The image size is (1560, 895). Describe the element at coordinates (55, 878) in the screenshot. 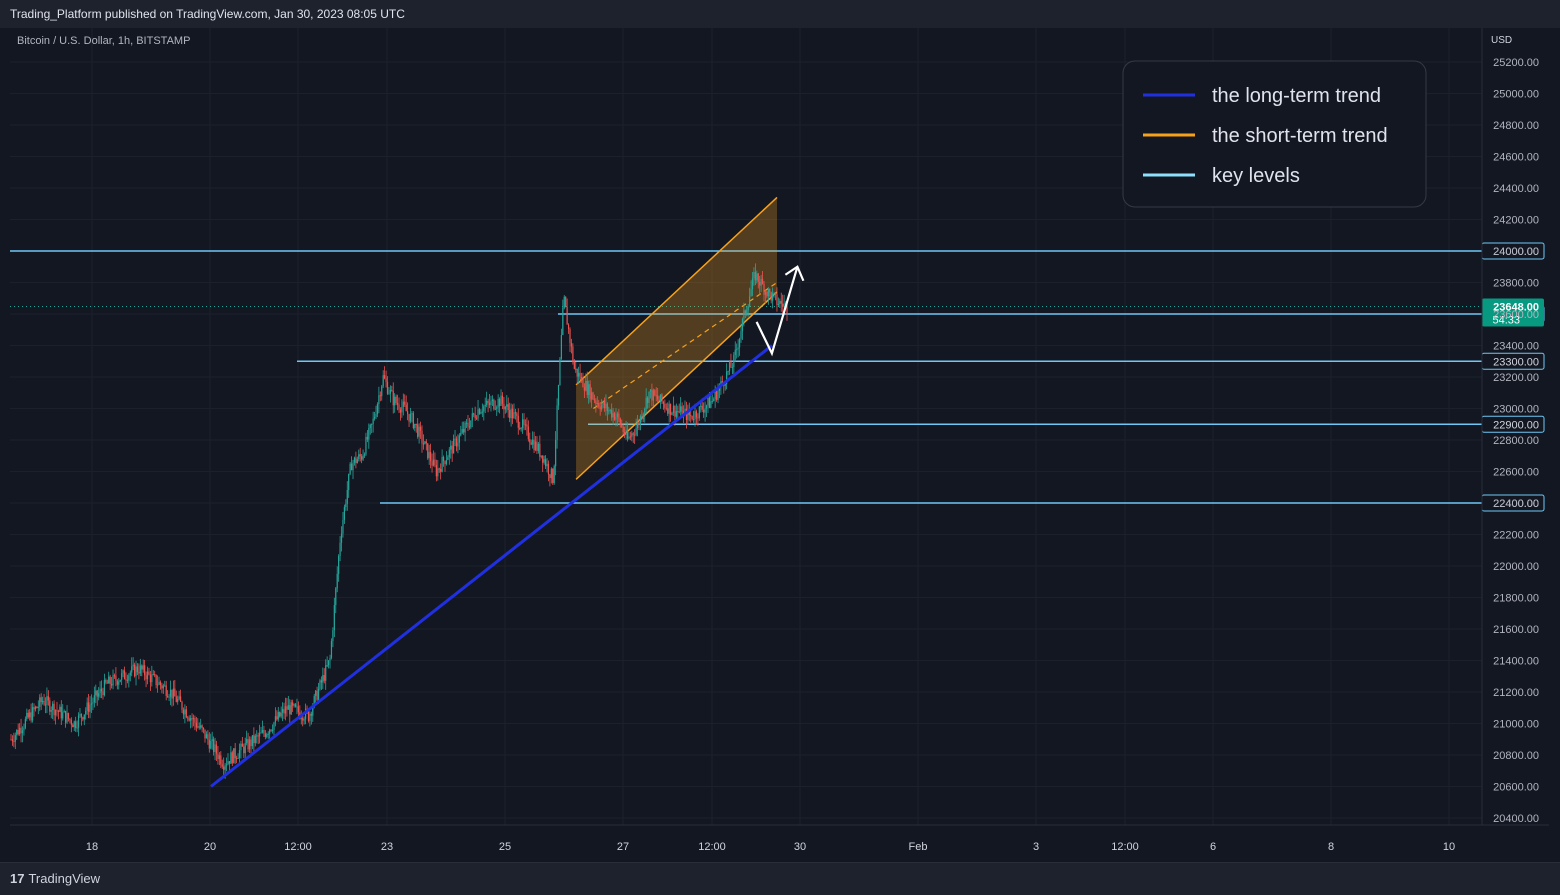

I see `tradingview-logo: 17 TradingView` at that location.